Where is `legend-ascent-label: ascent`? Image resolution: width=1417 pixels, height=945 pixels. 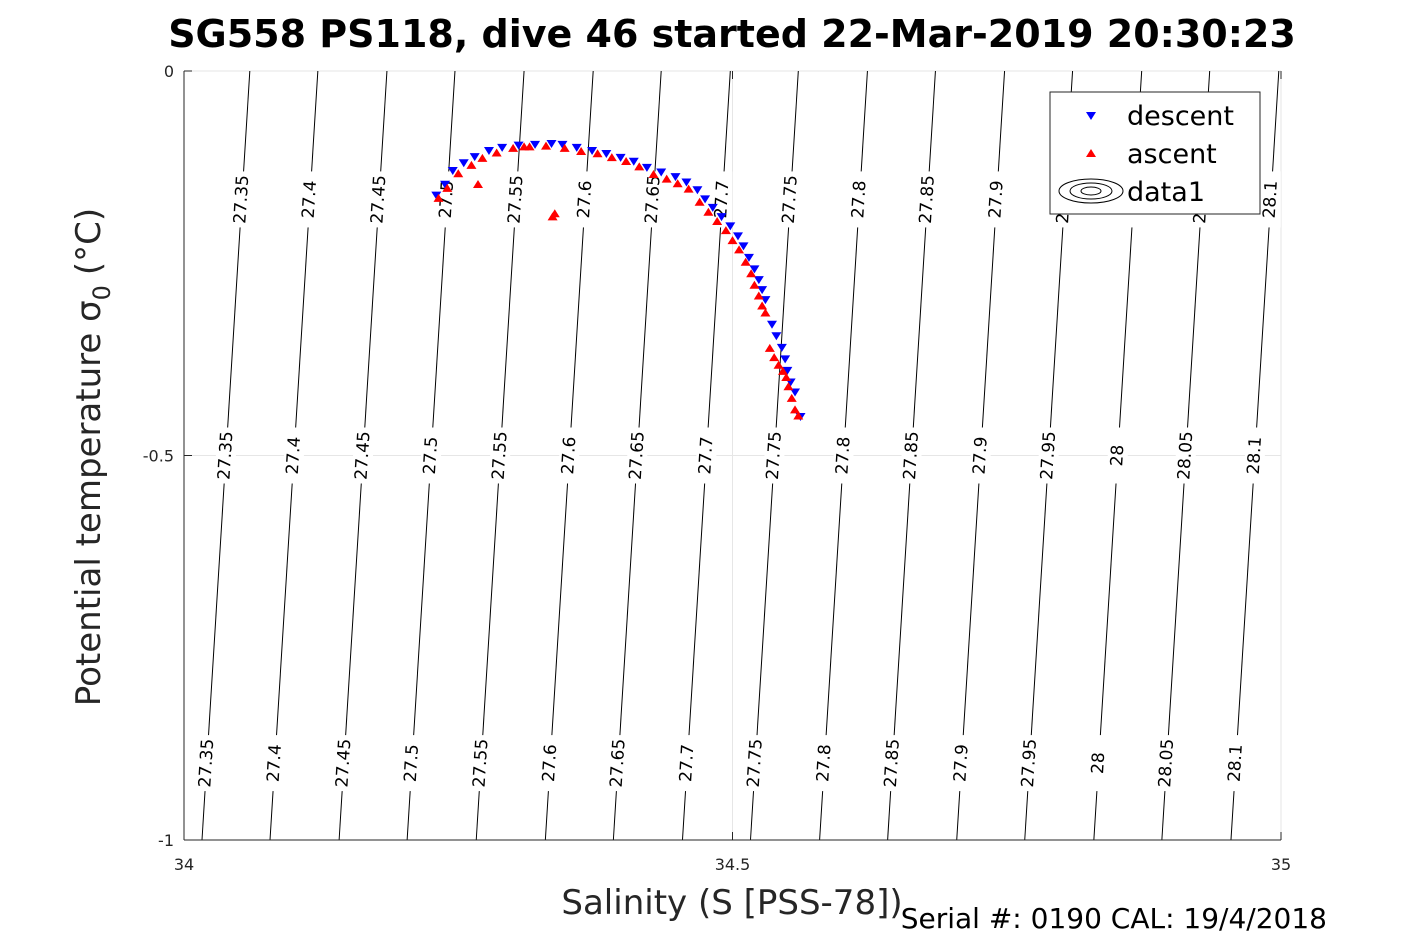
legend-ascent-label: ascent is located at coordinates (1172, 154).